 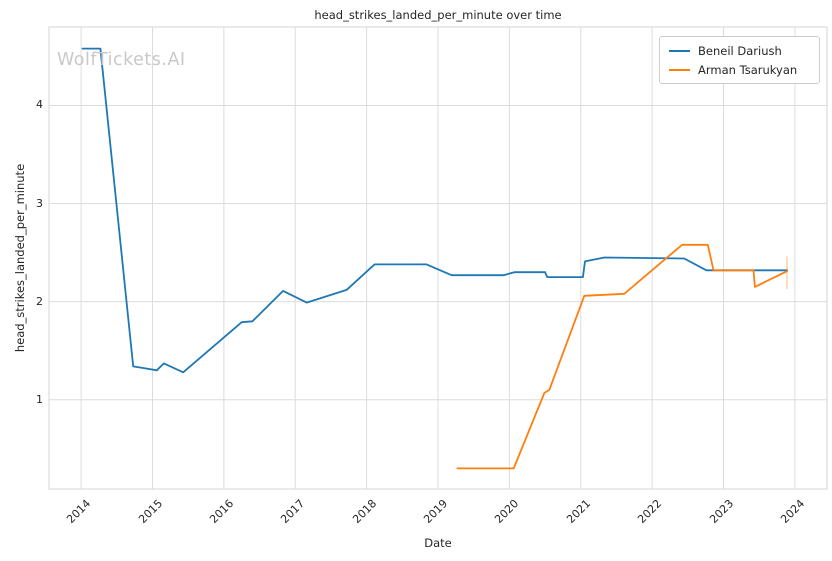 I want to click on legend-label: Arman Tsarukyan, so click(x=748, y=69).